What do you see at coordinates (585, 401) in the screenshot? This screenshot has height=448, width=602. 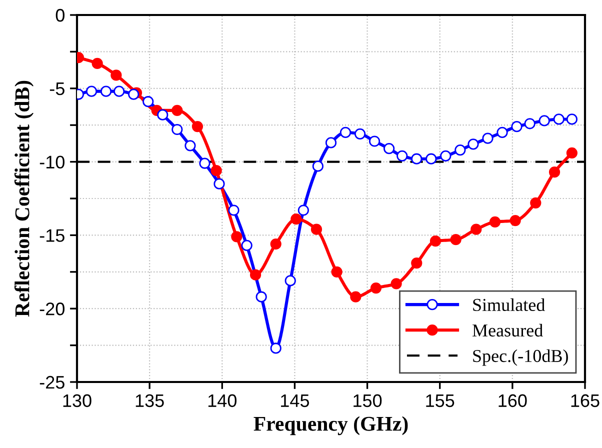 I see `x-tick-label: 165` at bounding box center [585, 401].